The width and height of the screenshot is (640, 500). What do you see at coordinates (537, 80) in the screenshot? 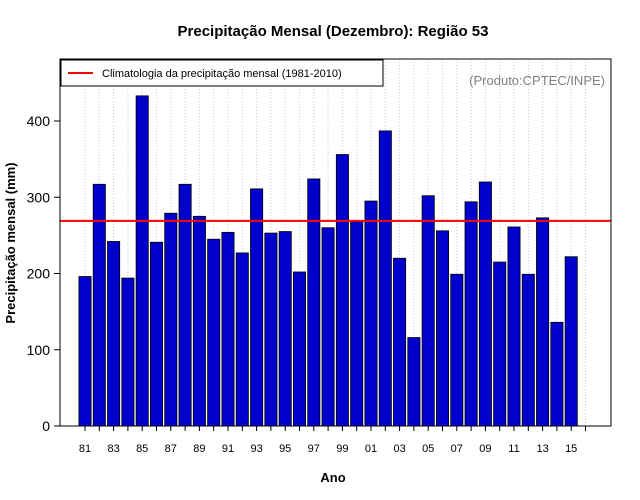
I see `source-note: (Produto:CPTEC/INPE)` at bounding box center [537, 80].